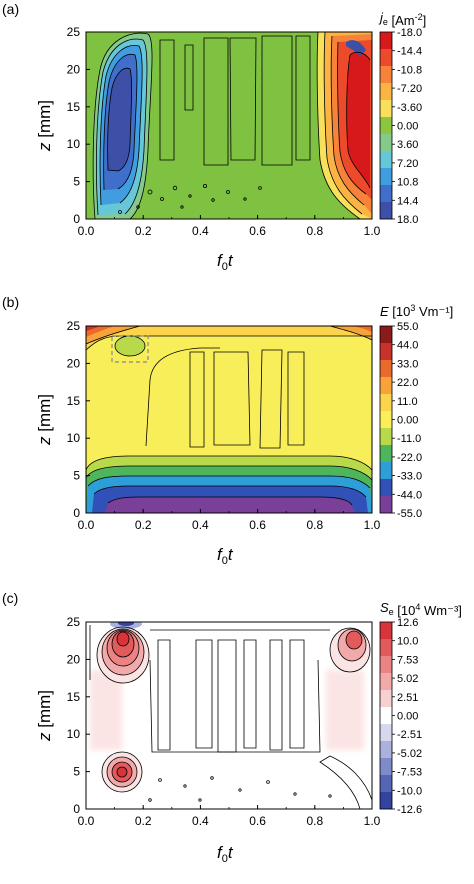 The width and height of the screenshot is (474, 884). What do you see at coordinates (407, 679) in the screenshot?
I see `colorbar-tick-label: 5.02` at bounding box center [407, 679].